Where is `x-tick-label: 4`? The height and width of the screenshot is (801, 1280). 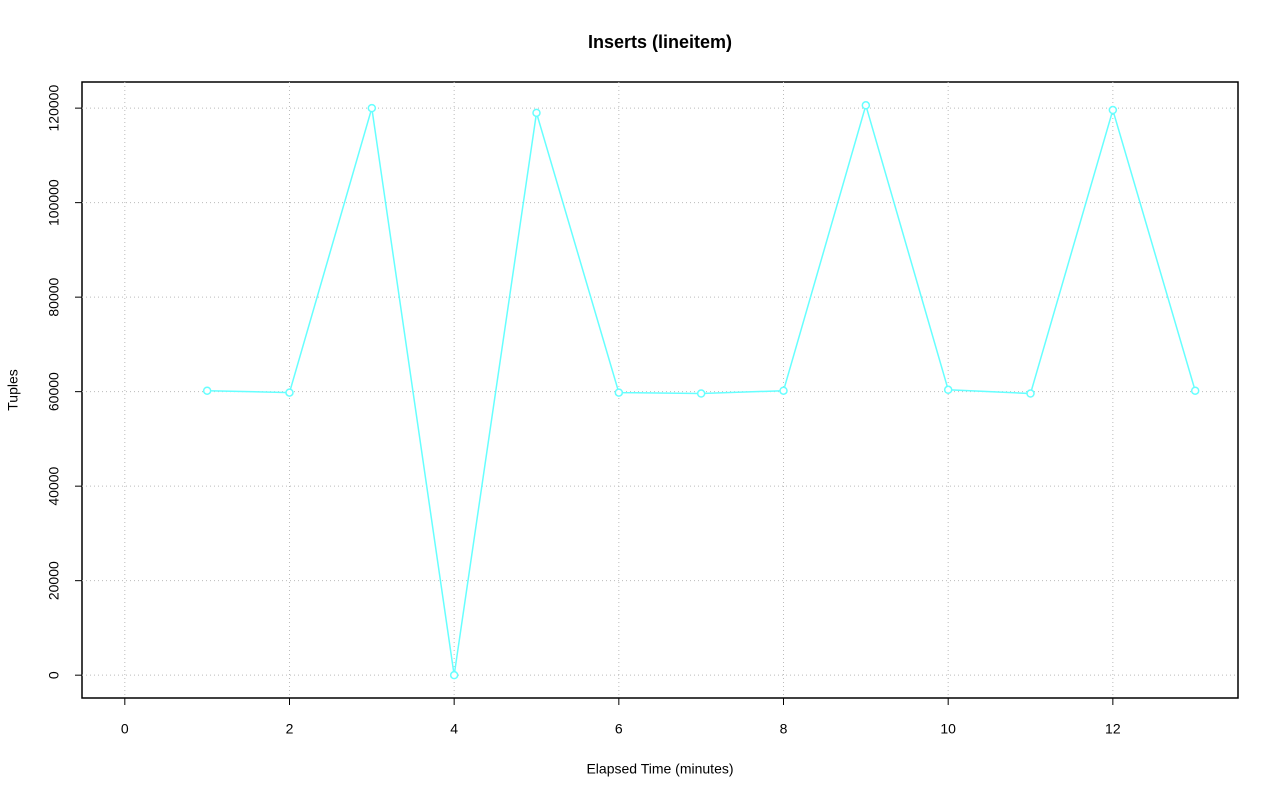
x-tick-label: 4 is located at coordinates (454, 729).